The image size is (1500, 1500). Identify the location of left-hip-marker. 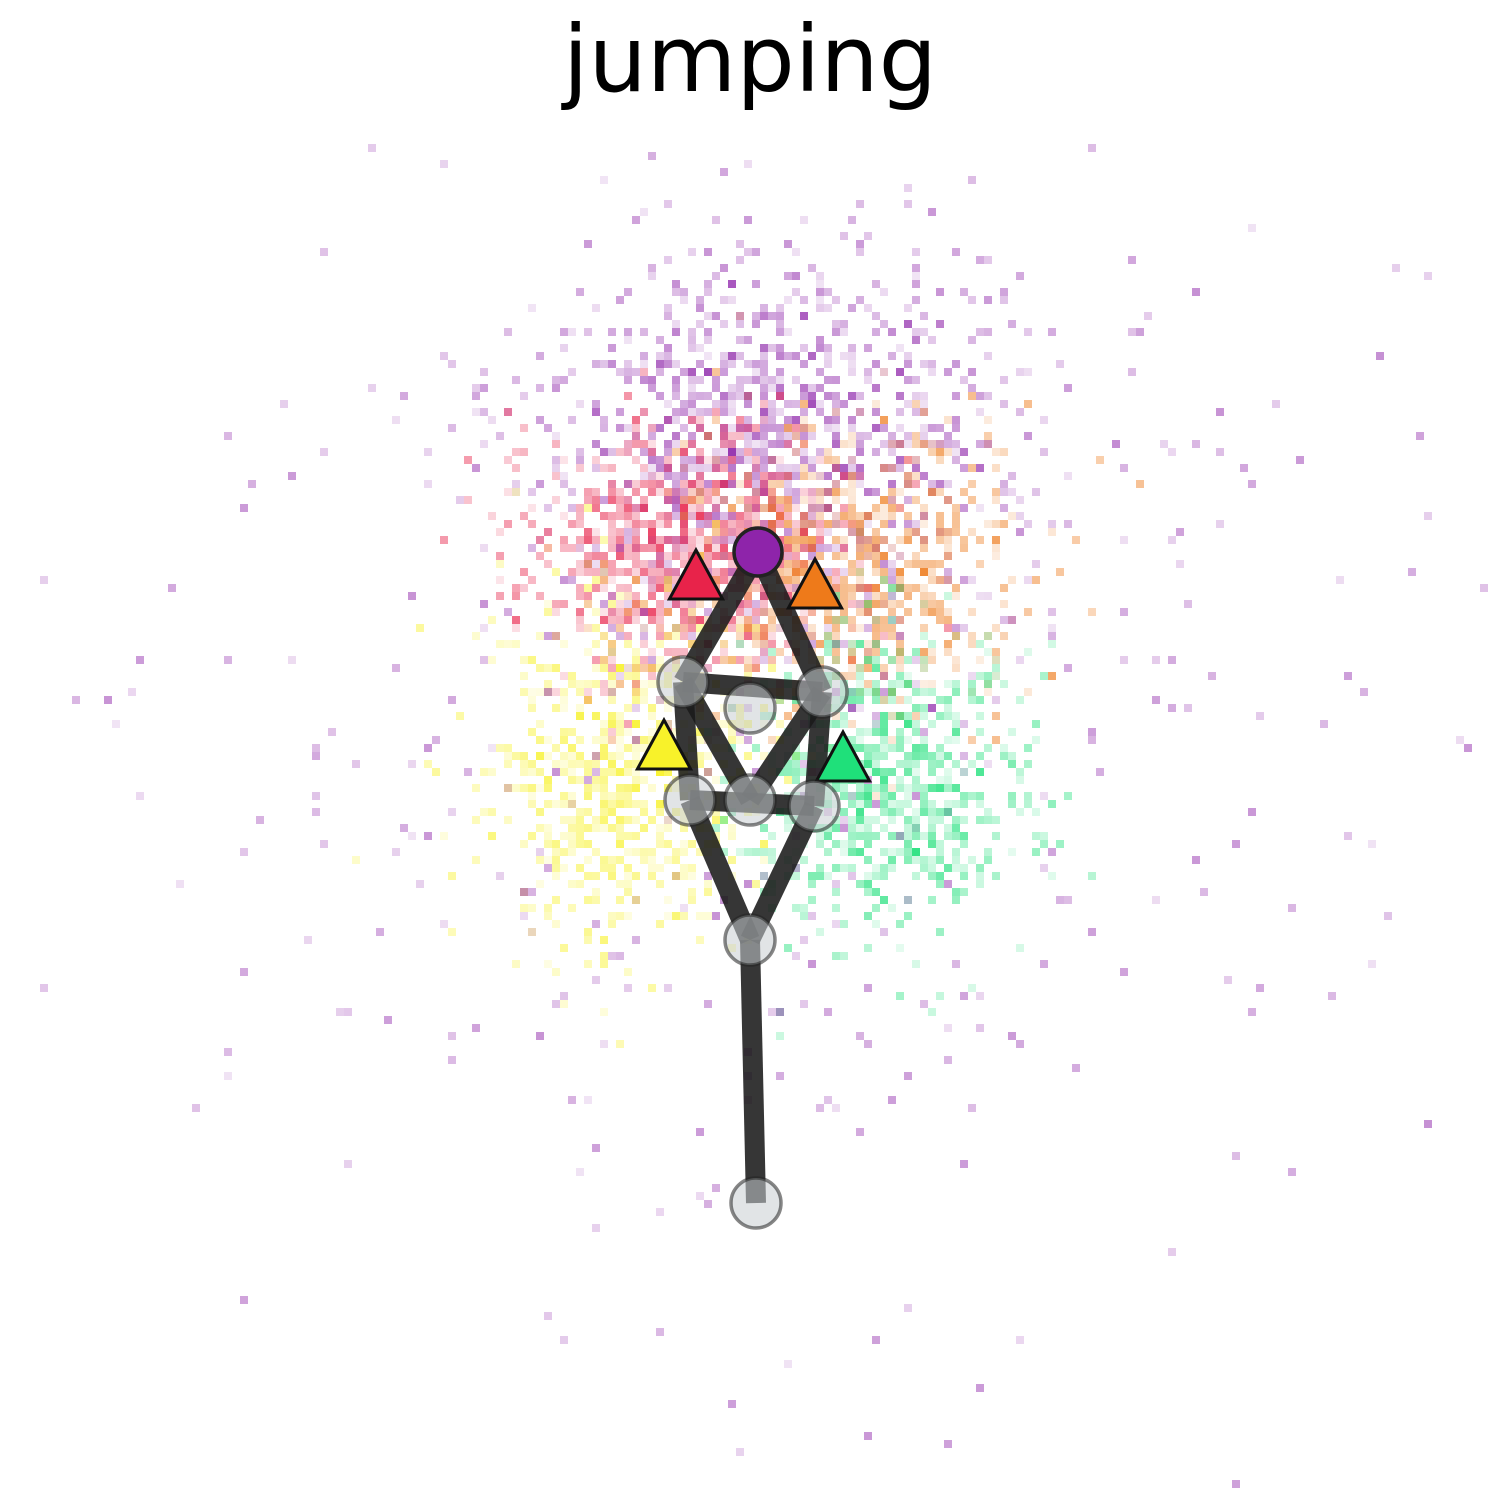
(690, 800).